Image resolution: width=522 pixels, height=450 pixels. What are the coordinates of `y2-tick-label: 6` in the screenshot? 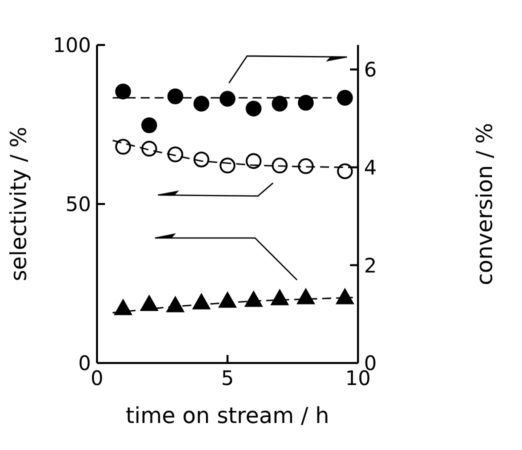 It's located at (370, 70).